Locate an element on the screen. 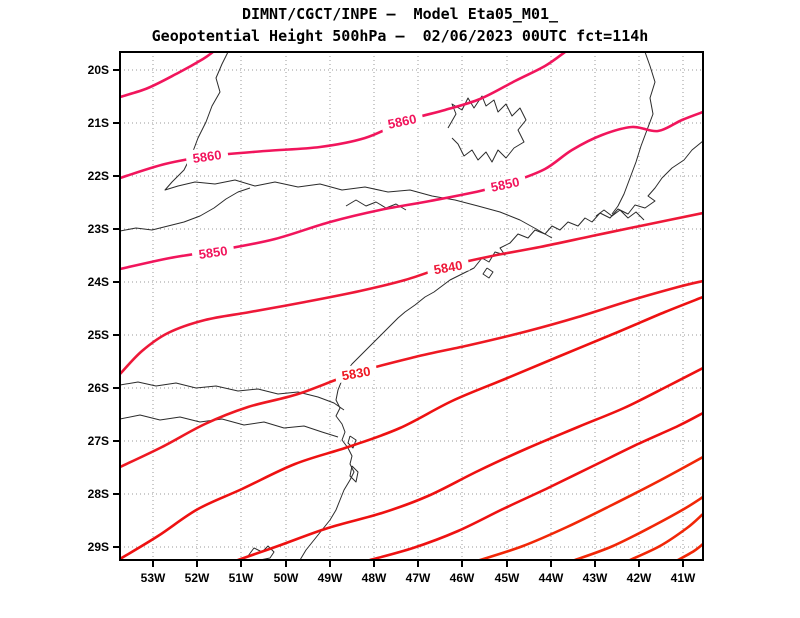 This screenshot has width=800, height=618. y-tick-label: 29S is located at coordinates (98, 547).